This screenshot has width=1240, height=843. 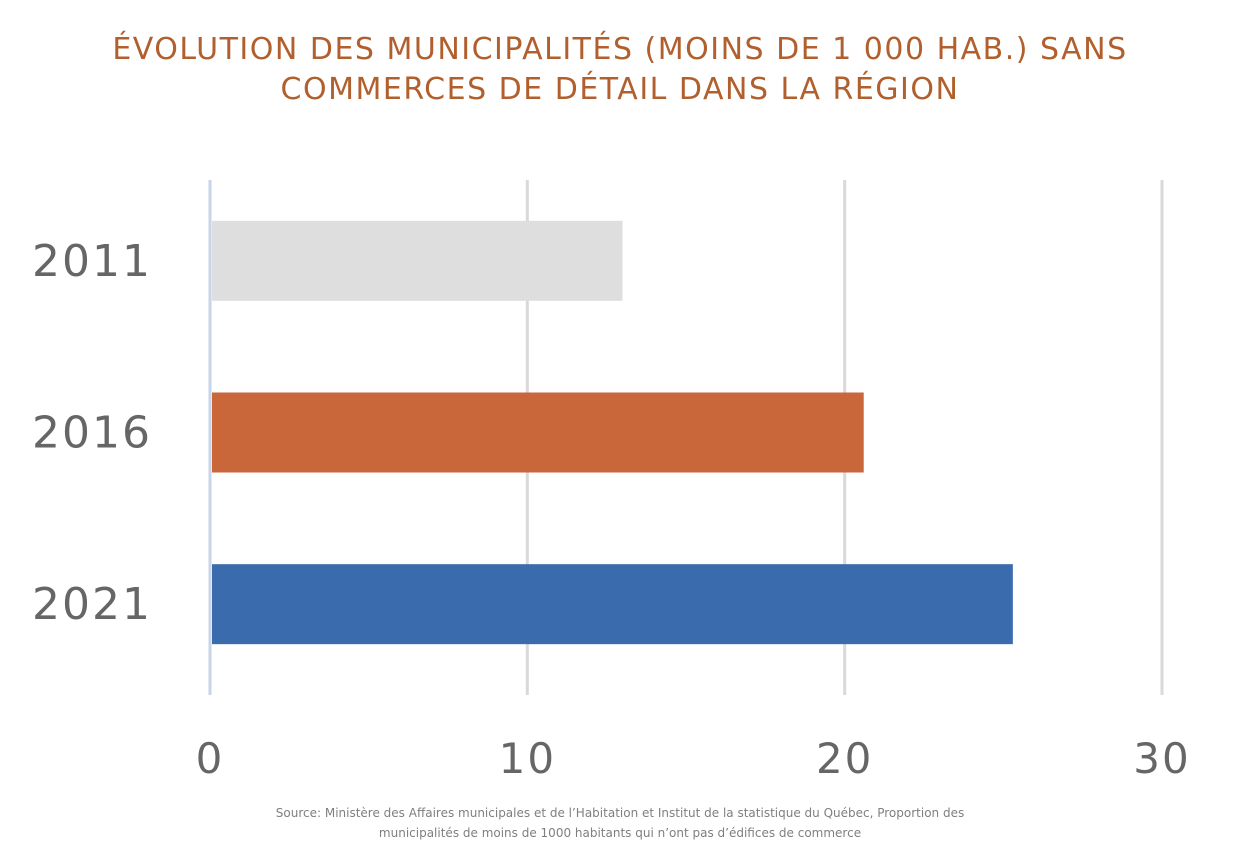 I want to click on category-labels: 2011 2016 2021, so click(x=92, y=433).